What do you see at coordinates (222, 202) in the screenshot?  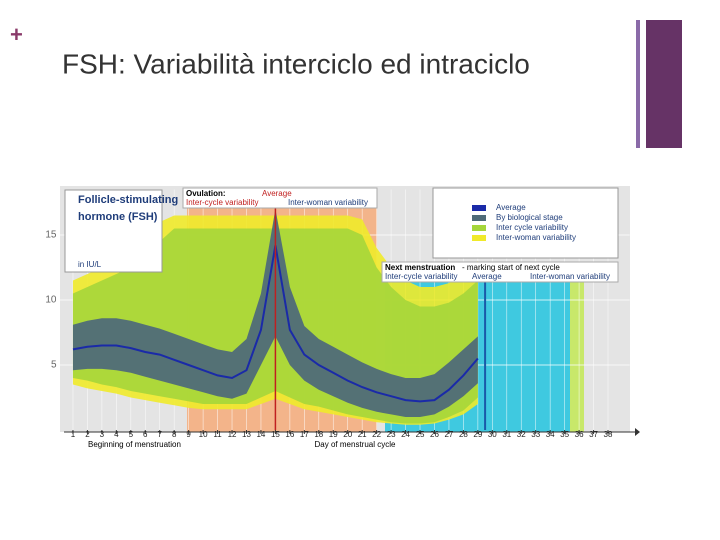 I see `ovulation-cycle: Inter-cycle variability` at bounding box center [222, 202].